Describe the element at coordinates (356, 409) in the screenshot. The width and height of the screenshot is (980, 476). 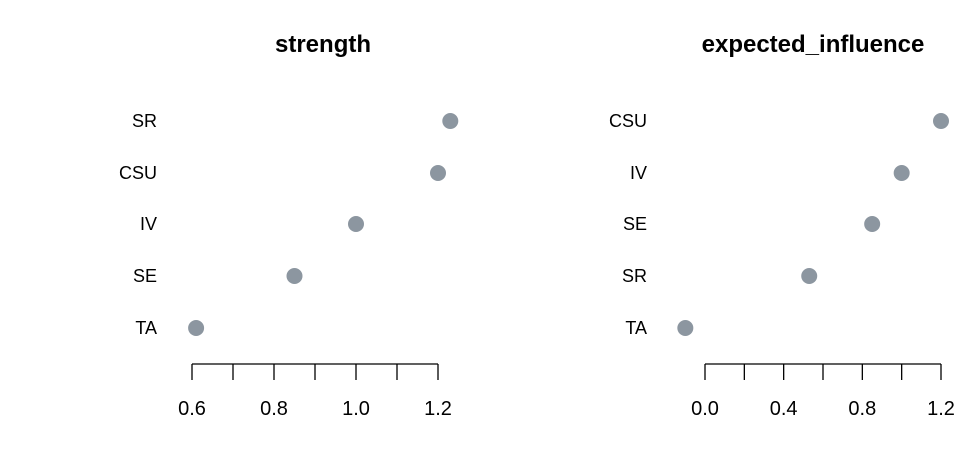
I see `x-tick-label: 1.0` at that location.